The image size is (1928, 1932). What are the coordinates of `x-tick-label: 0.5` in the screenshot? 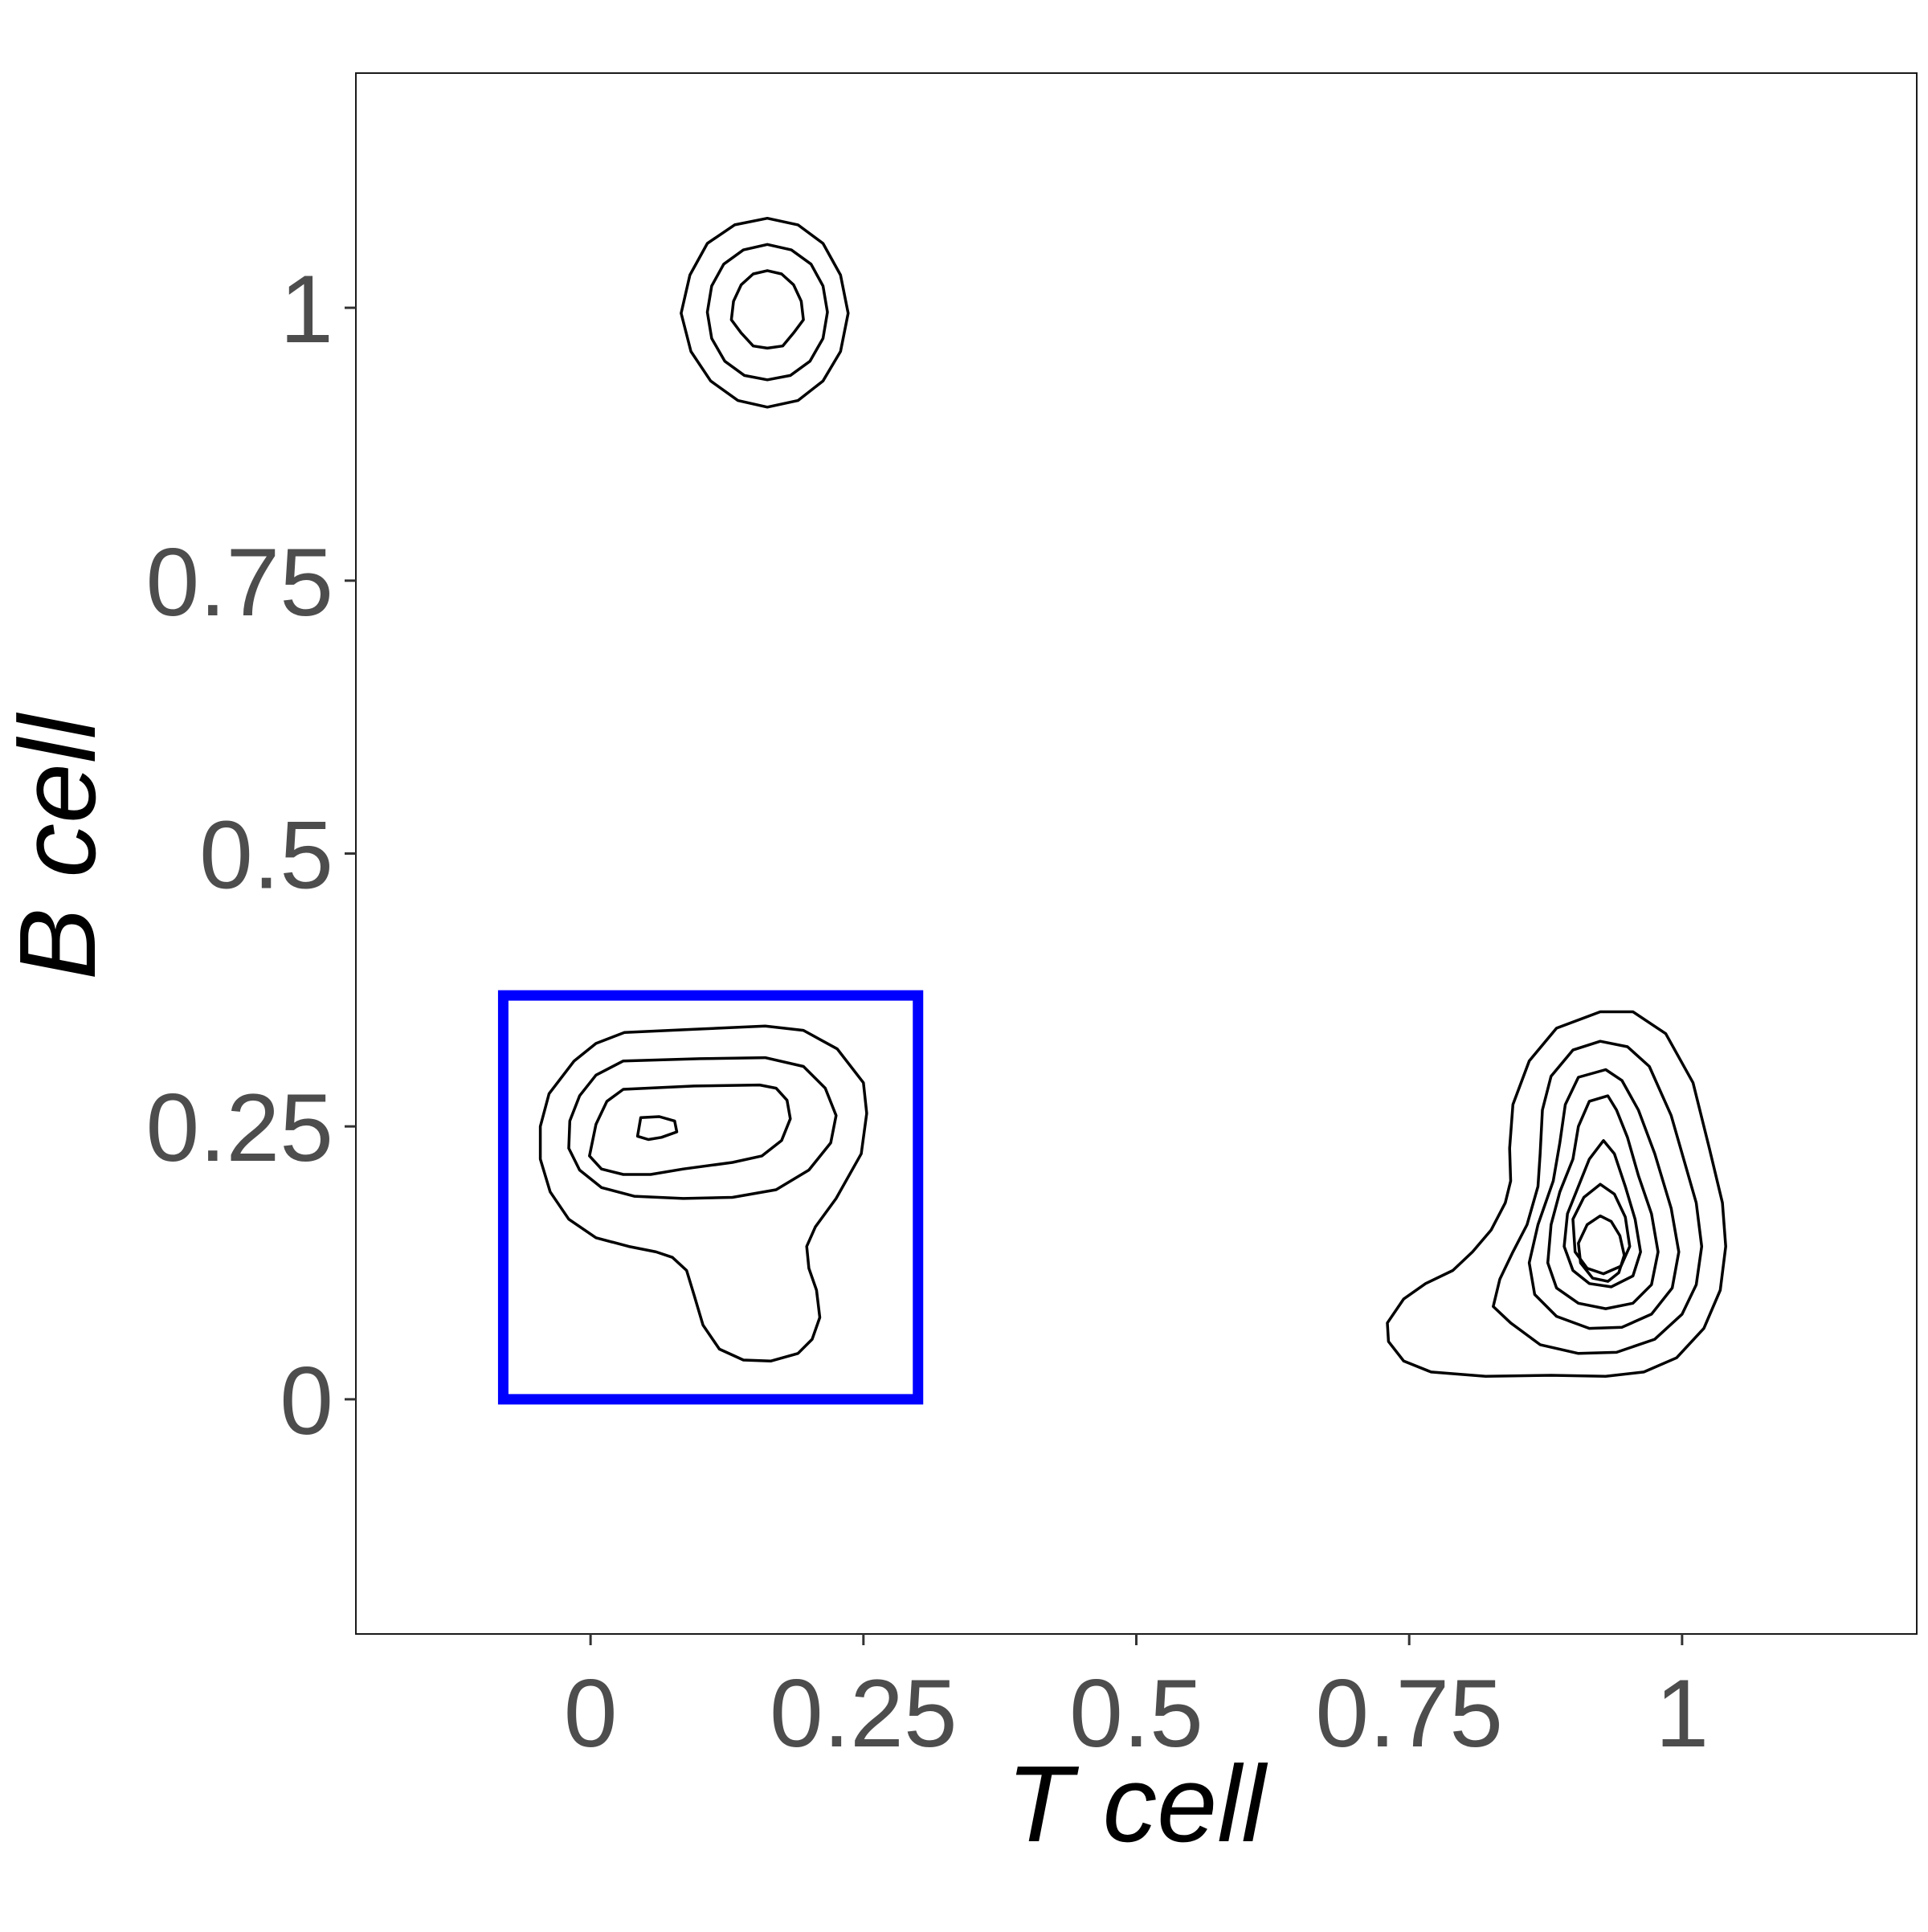 It's located at (1136, 1713).